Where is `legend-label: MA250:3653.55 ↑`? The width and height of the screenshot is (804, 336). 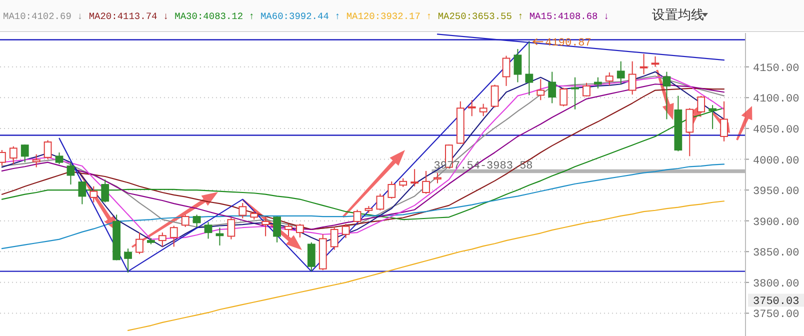 legend-label: MA250:3653.55 ↑ is located at coordinates (481, 16).